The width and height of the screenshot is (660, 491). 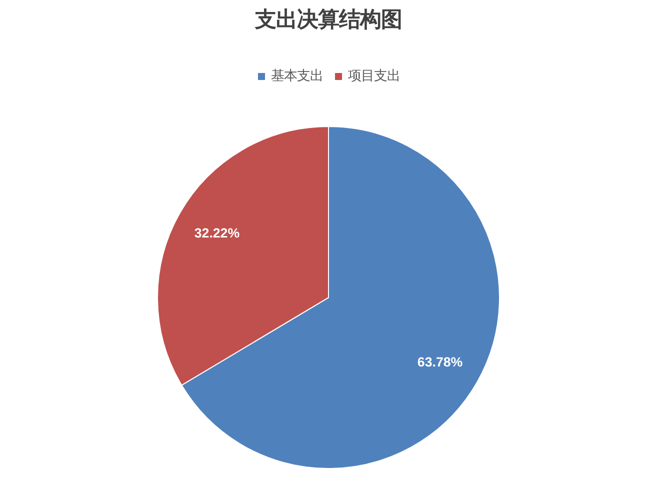 I want to click on data-label: 32.22%, so click(x=217, y=233).